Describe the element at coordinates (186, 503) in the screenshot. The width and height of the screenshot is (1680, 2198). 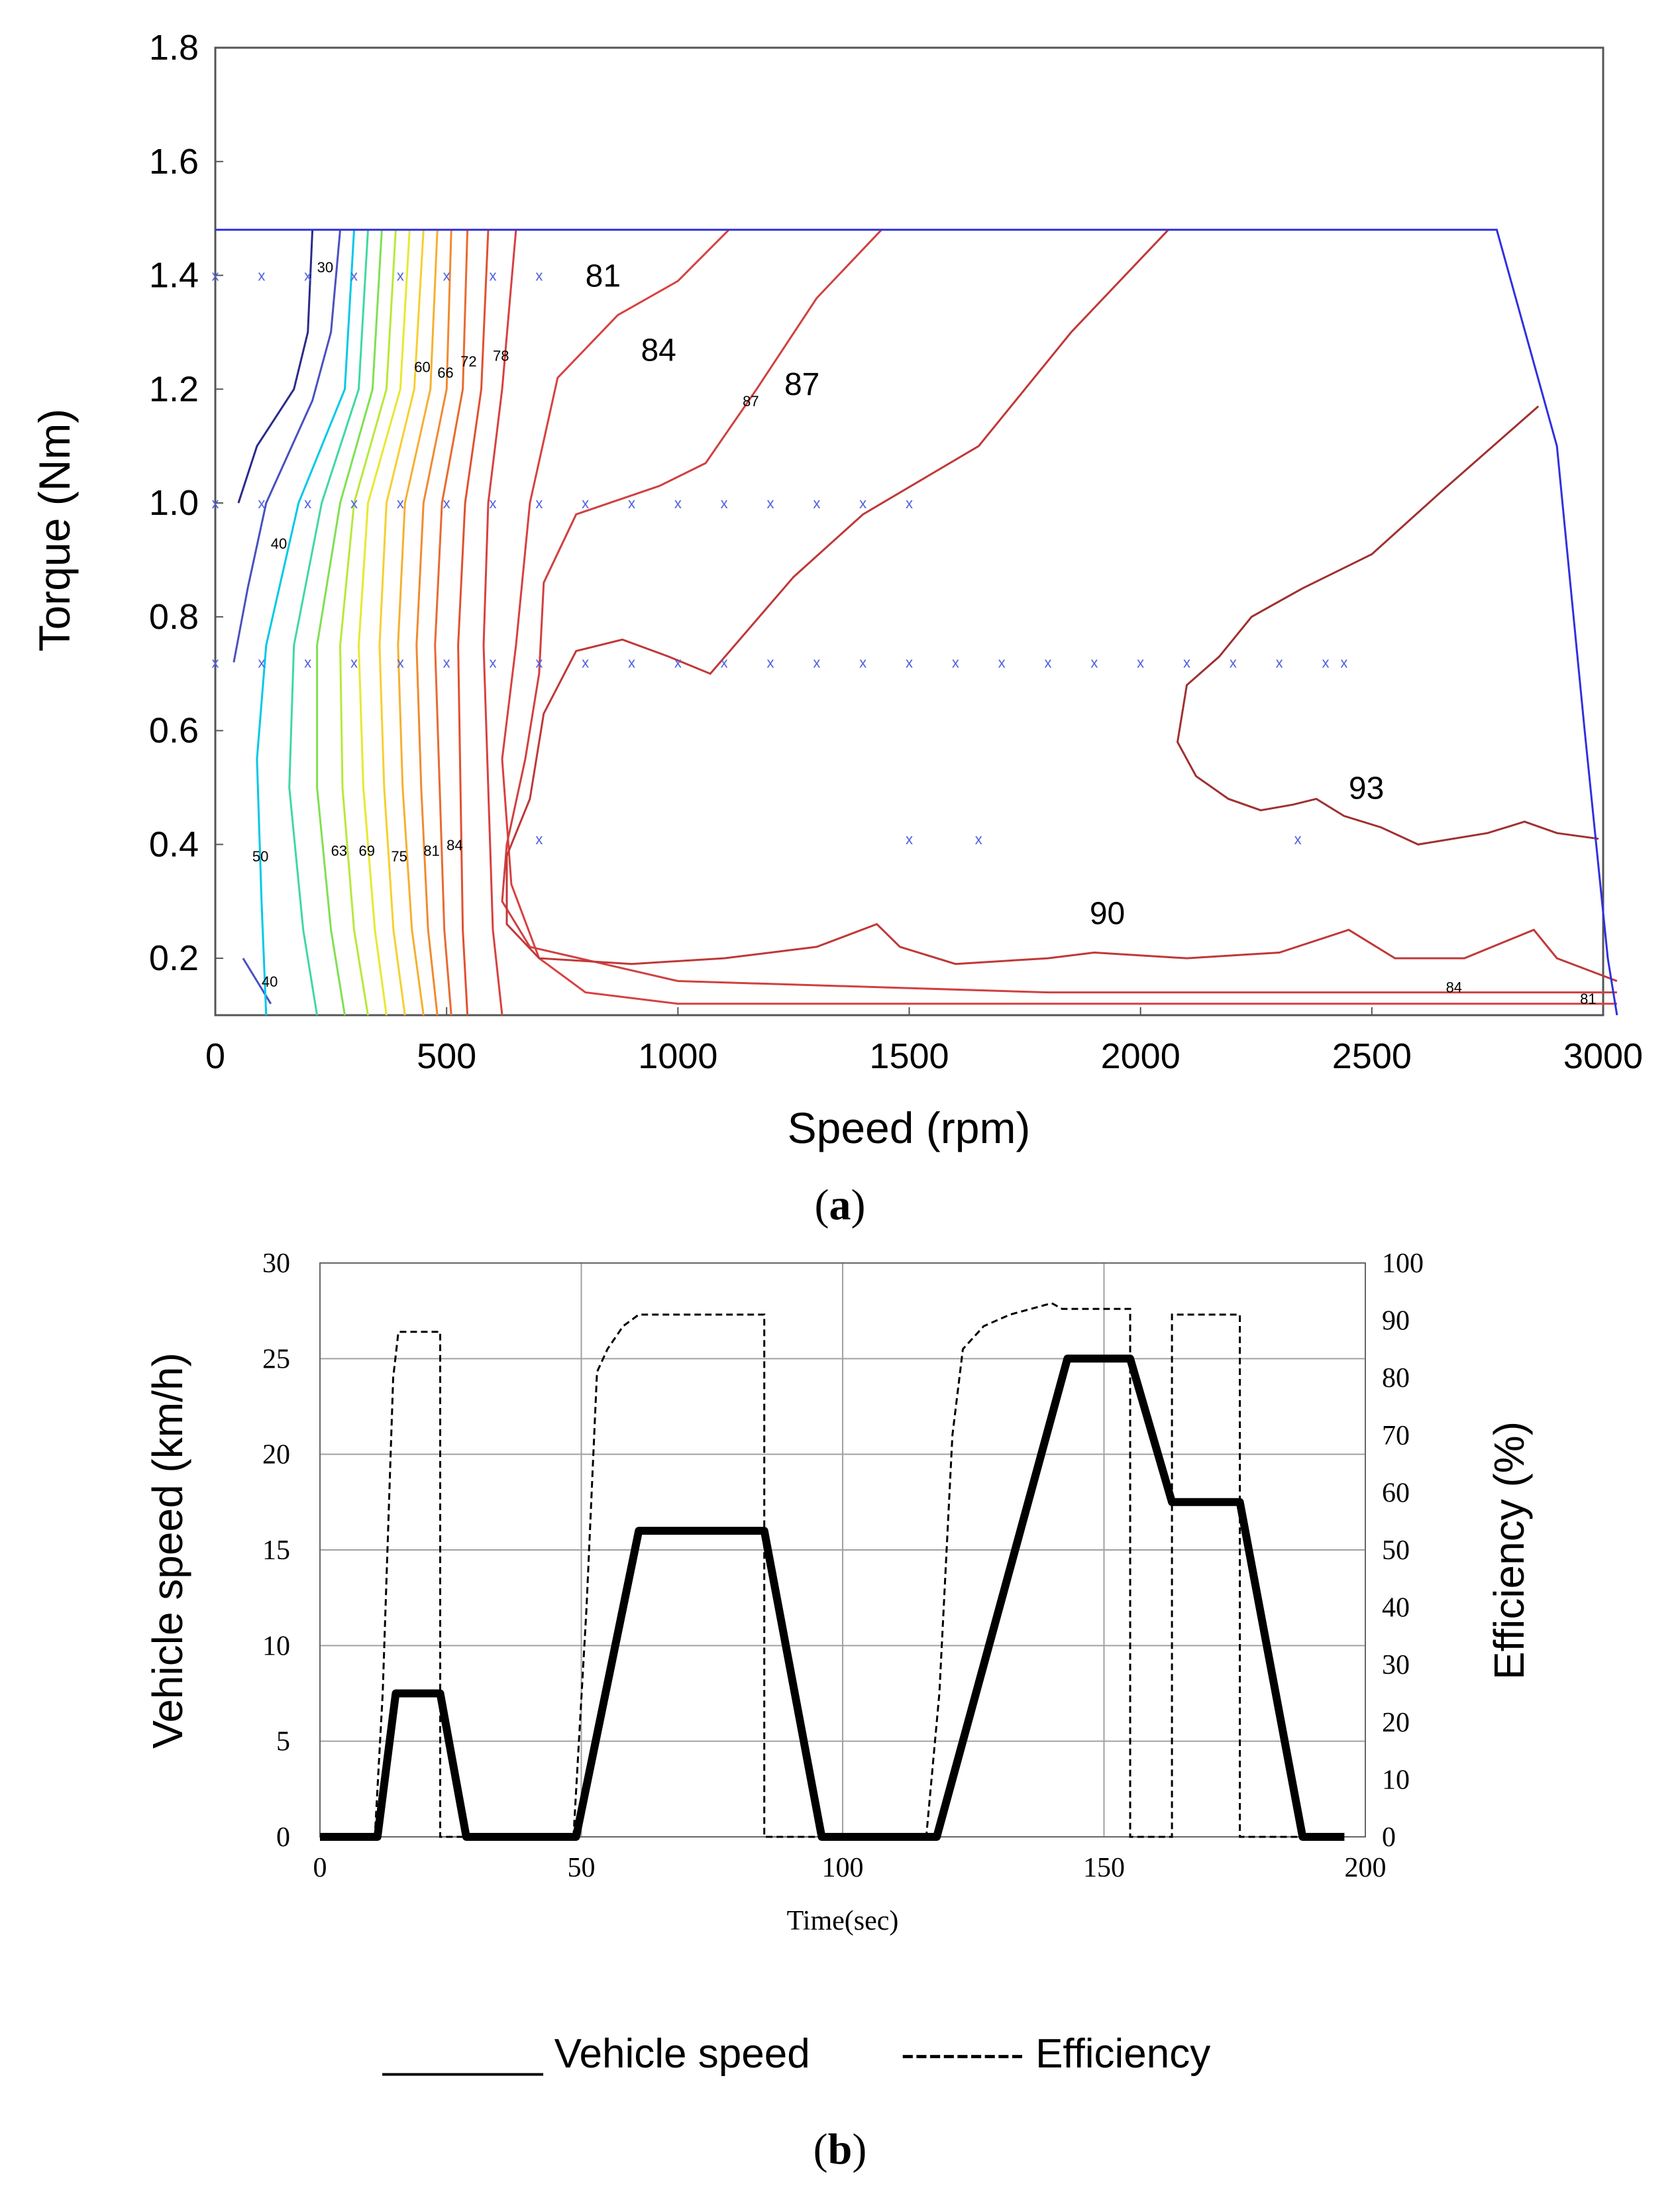
I see `y-axis-ticks: 0.2 0.4 0.6 0.8 1.0 1.2 1.4 1.6 1.8` at that location.